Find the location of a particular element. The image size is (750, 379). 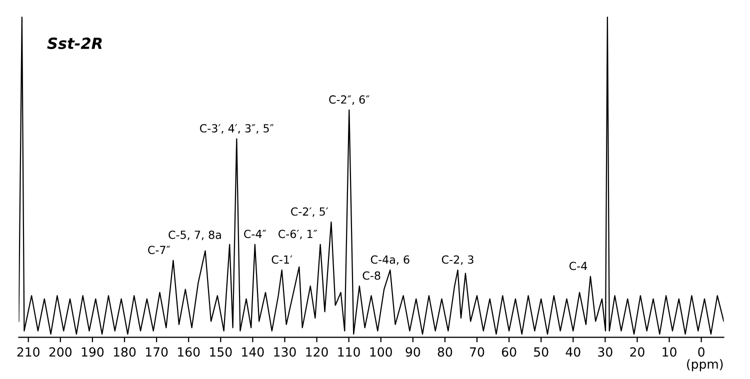

x-tick-label: 80 is located at coordinates (445, 352).